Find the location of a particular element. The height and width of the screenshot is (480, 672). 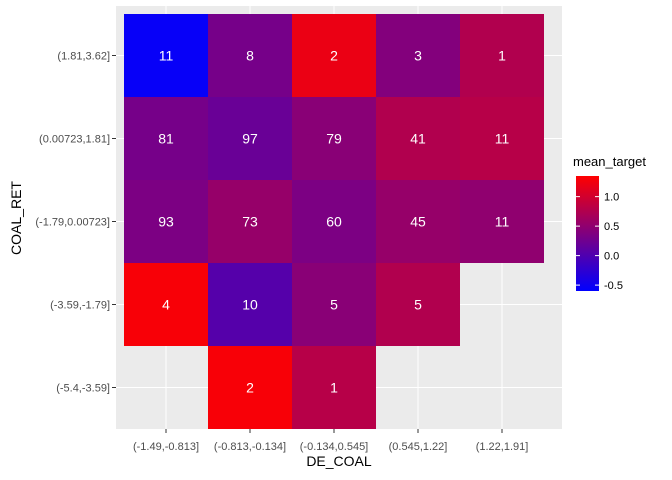

cell-count-label: 79 is located at coordinates (334, 139).